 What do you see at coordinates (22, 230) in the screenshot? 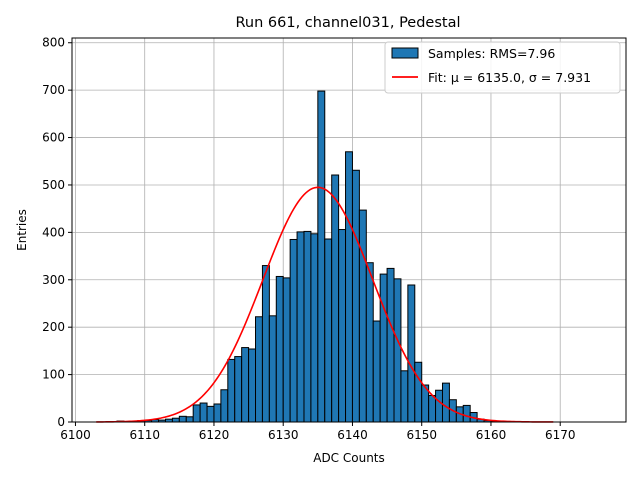
I see `y-axis-label: Entries` at bounding box center [22, 230].